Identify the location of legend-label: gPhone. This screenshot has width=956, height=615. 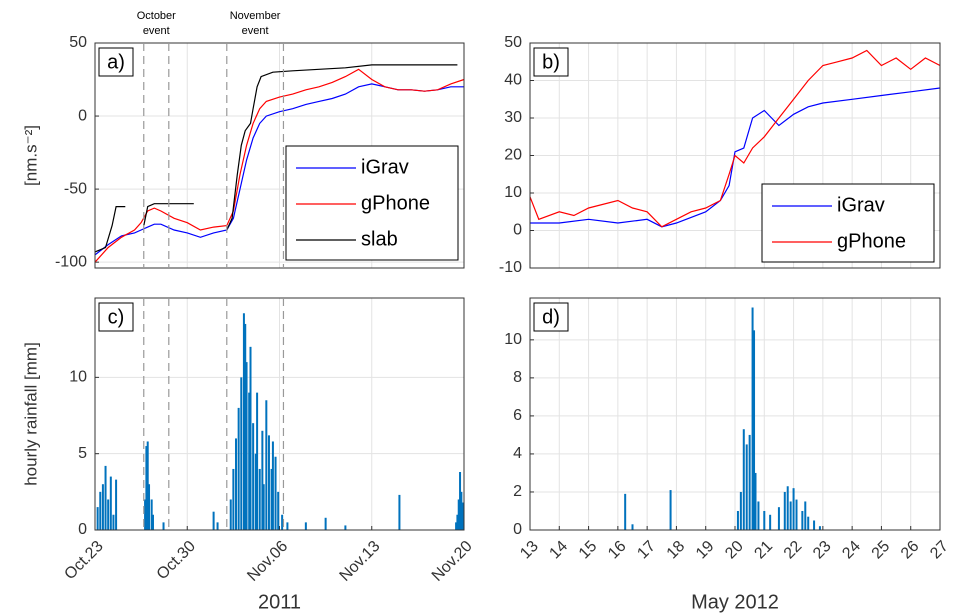
(395, 203).